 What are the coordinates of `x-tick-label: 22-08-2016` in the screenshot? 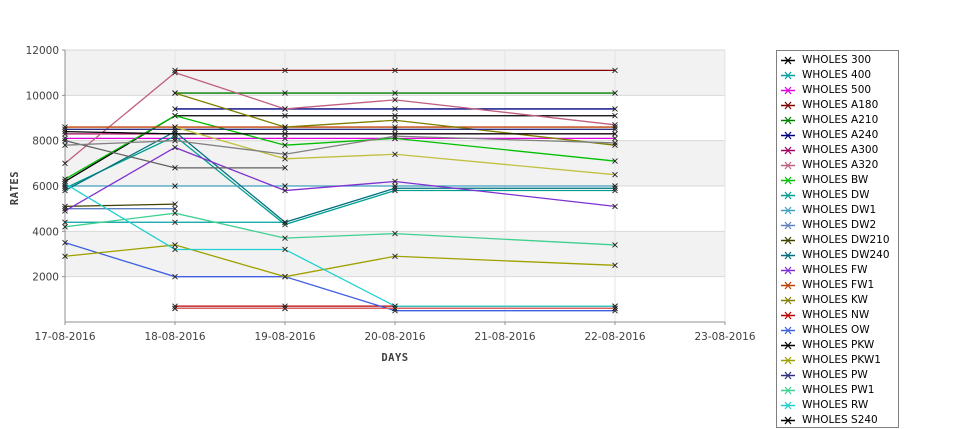 It's located at (614, 337).